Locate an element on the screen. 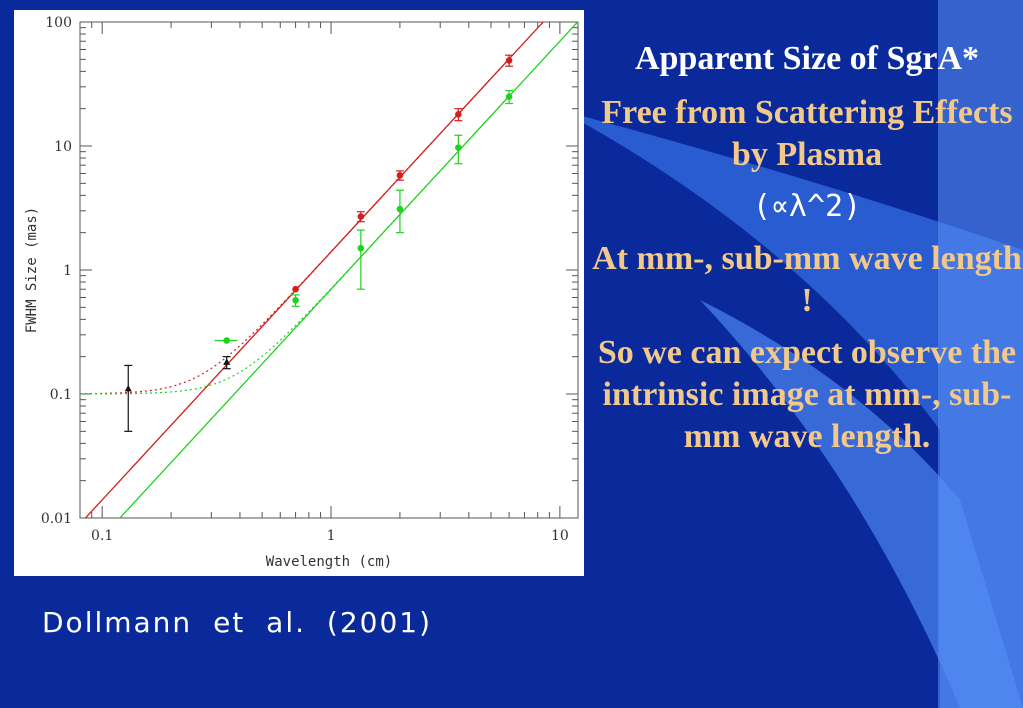 The width and height of the screenshot is (1023, 708). slide-title: Apparent Size of SgrA* is located at coordinates (807, 58).